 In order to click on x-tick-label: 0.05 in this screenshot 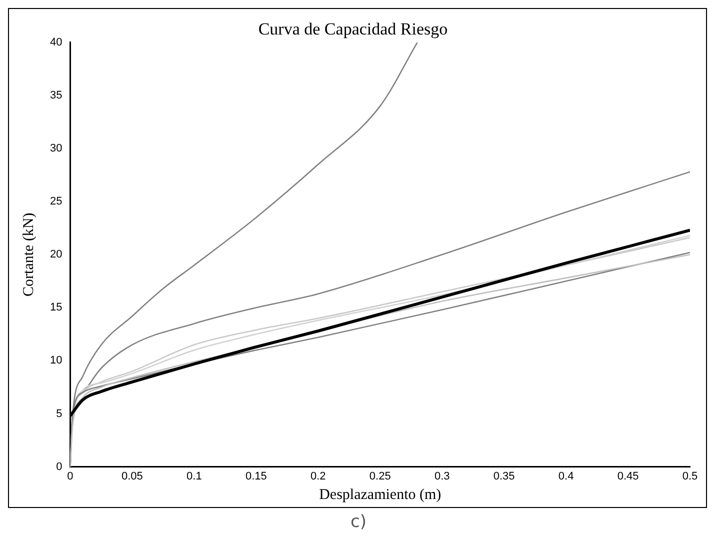, I will do `click(132, 476)`.